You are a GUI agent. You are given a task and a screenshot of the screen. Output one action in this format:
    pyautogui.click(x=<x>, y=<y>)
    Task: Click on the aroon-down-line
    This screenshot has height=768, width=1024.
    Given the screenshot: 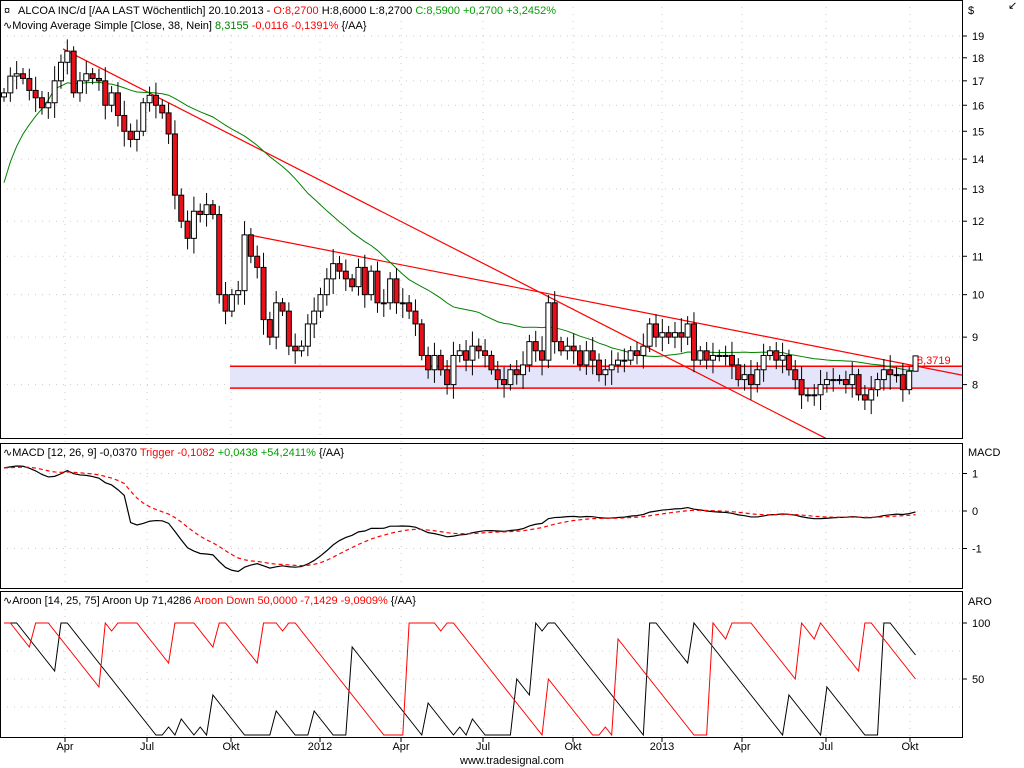 What is the action you would take?
    pyautogui.click(x=460, y=679)
    